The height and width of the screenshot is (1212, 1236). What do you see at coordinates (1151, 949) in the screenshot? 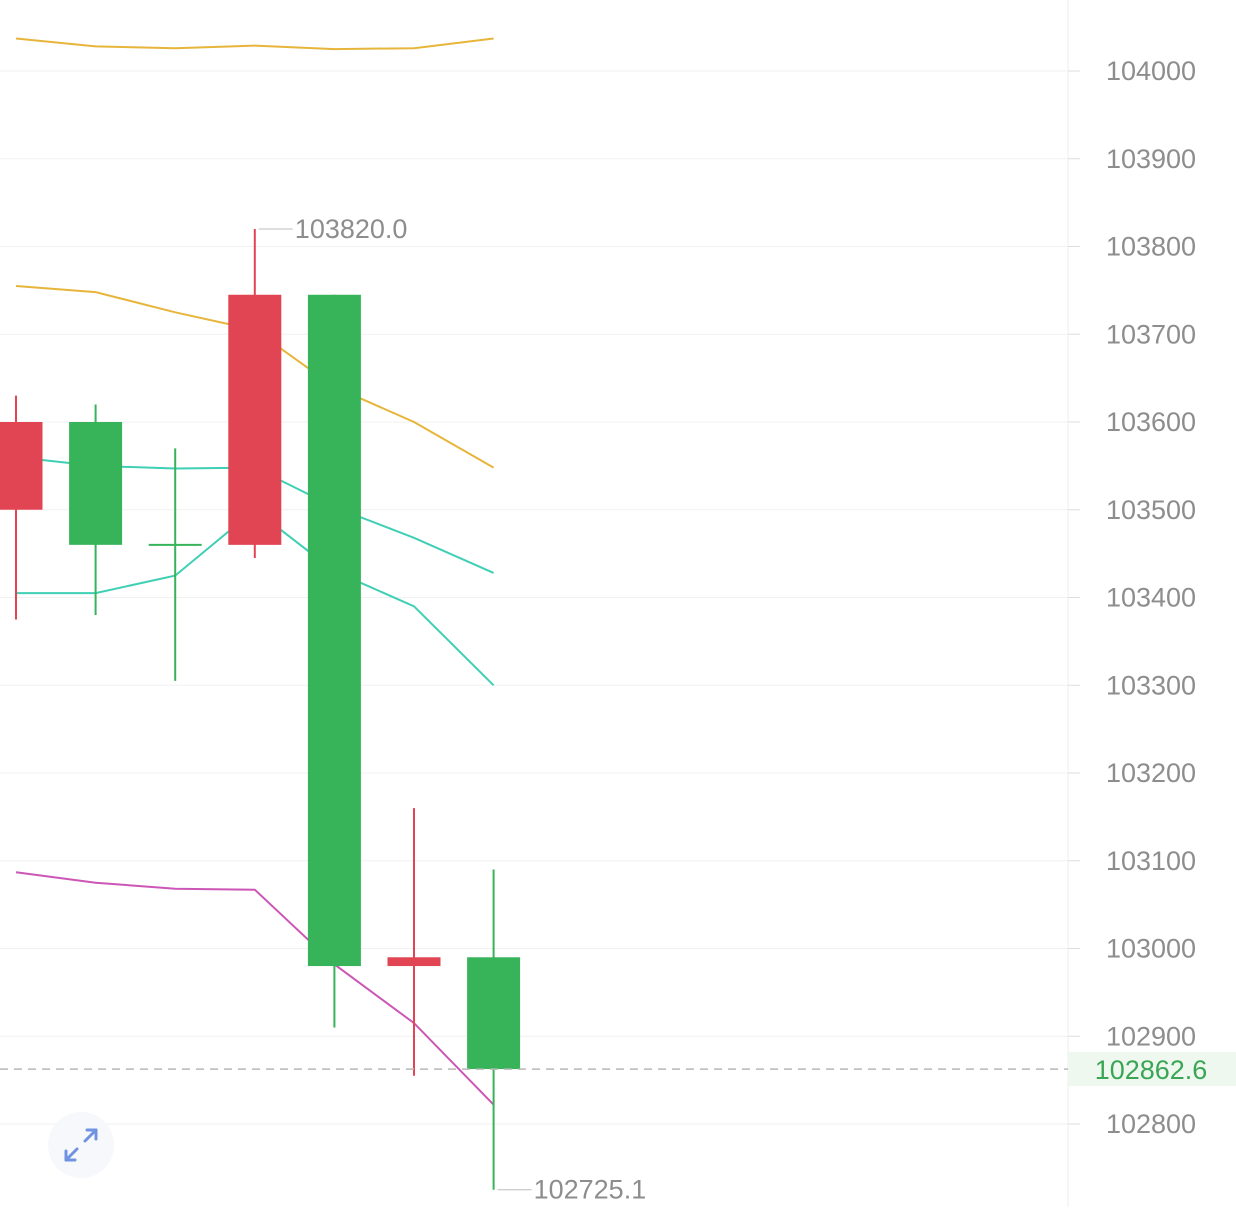
I see `y-tick-label: 103000` at bounding box center [1151, 949].